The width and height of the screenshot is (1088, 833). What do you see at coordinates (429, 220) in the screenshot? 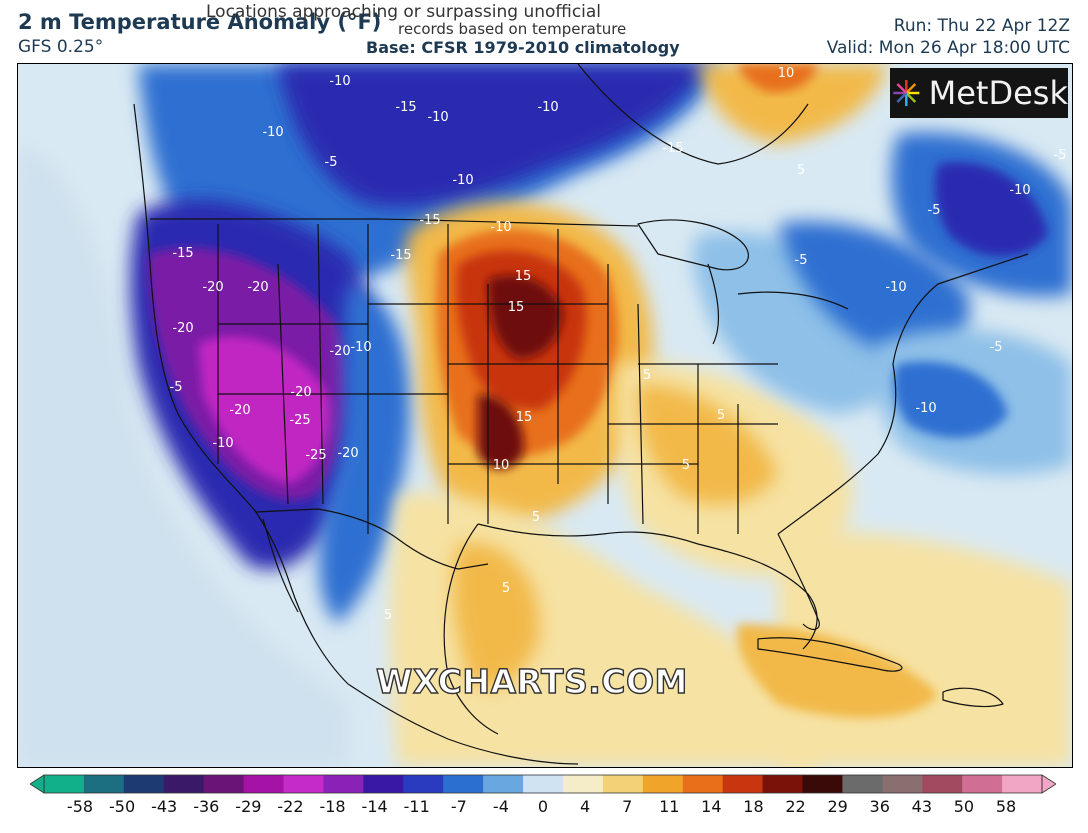
I see `contour-label: -15` at bounding box center [429, 220].